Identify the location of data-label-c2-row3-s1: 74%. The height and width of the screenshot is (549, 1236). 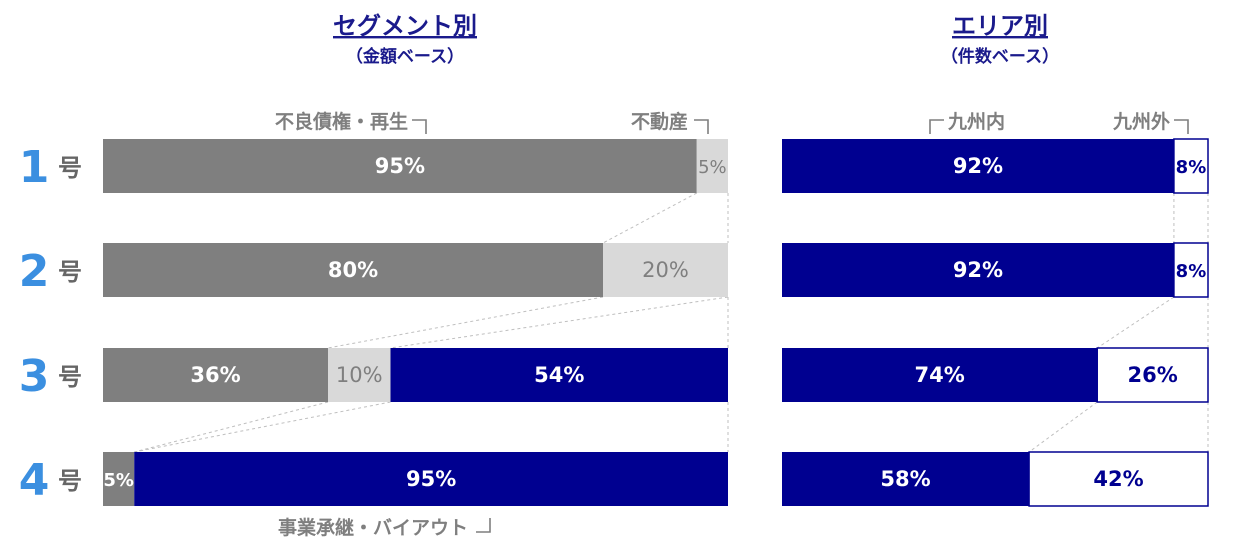
(939, 375).